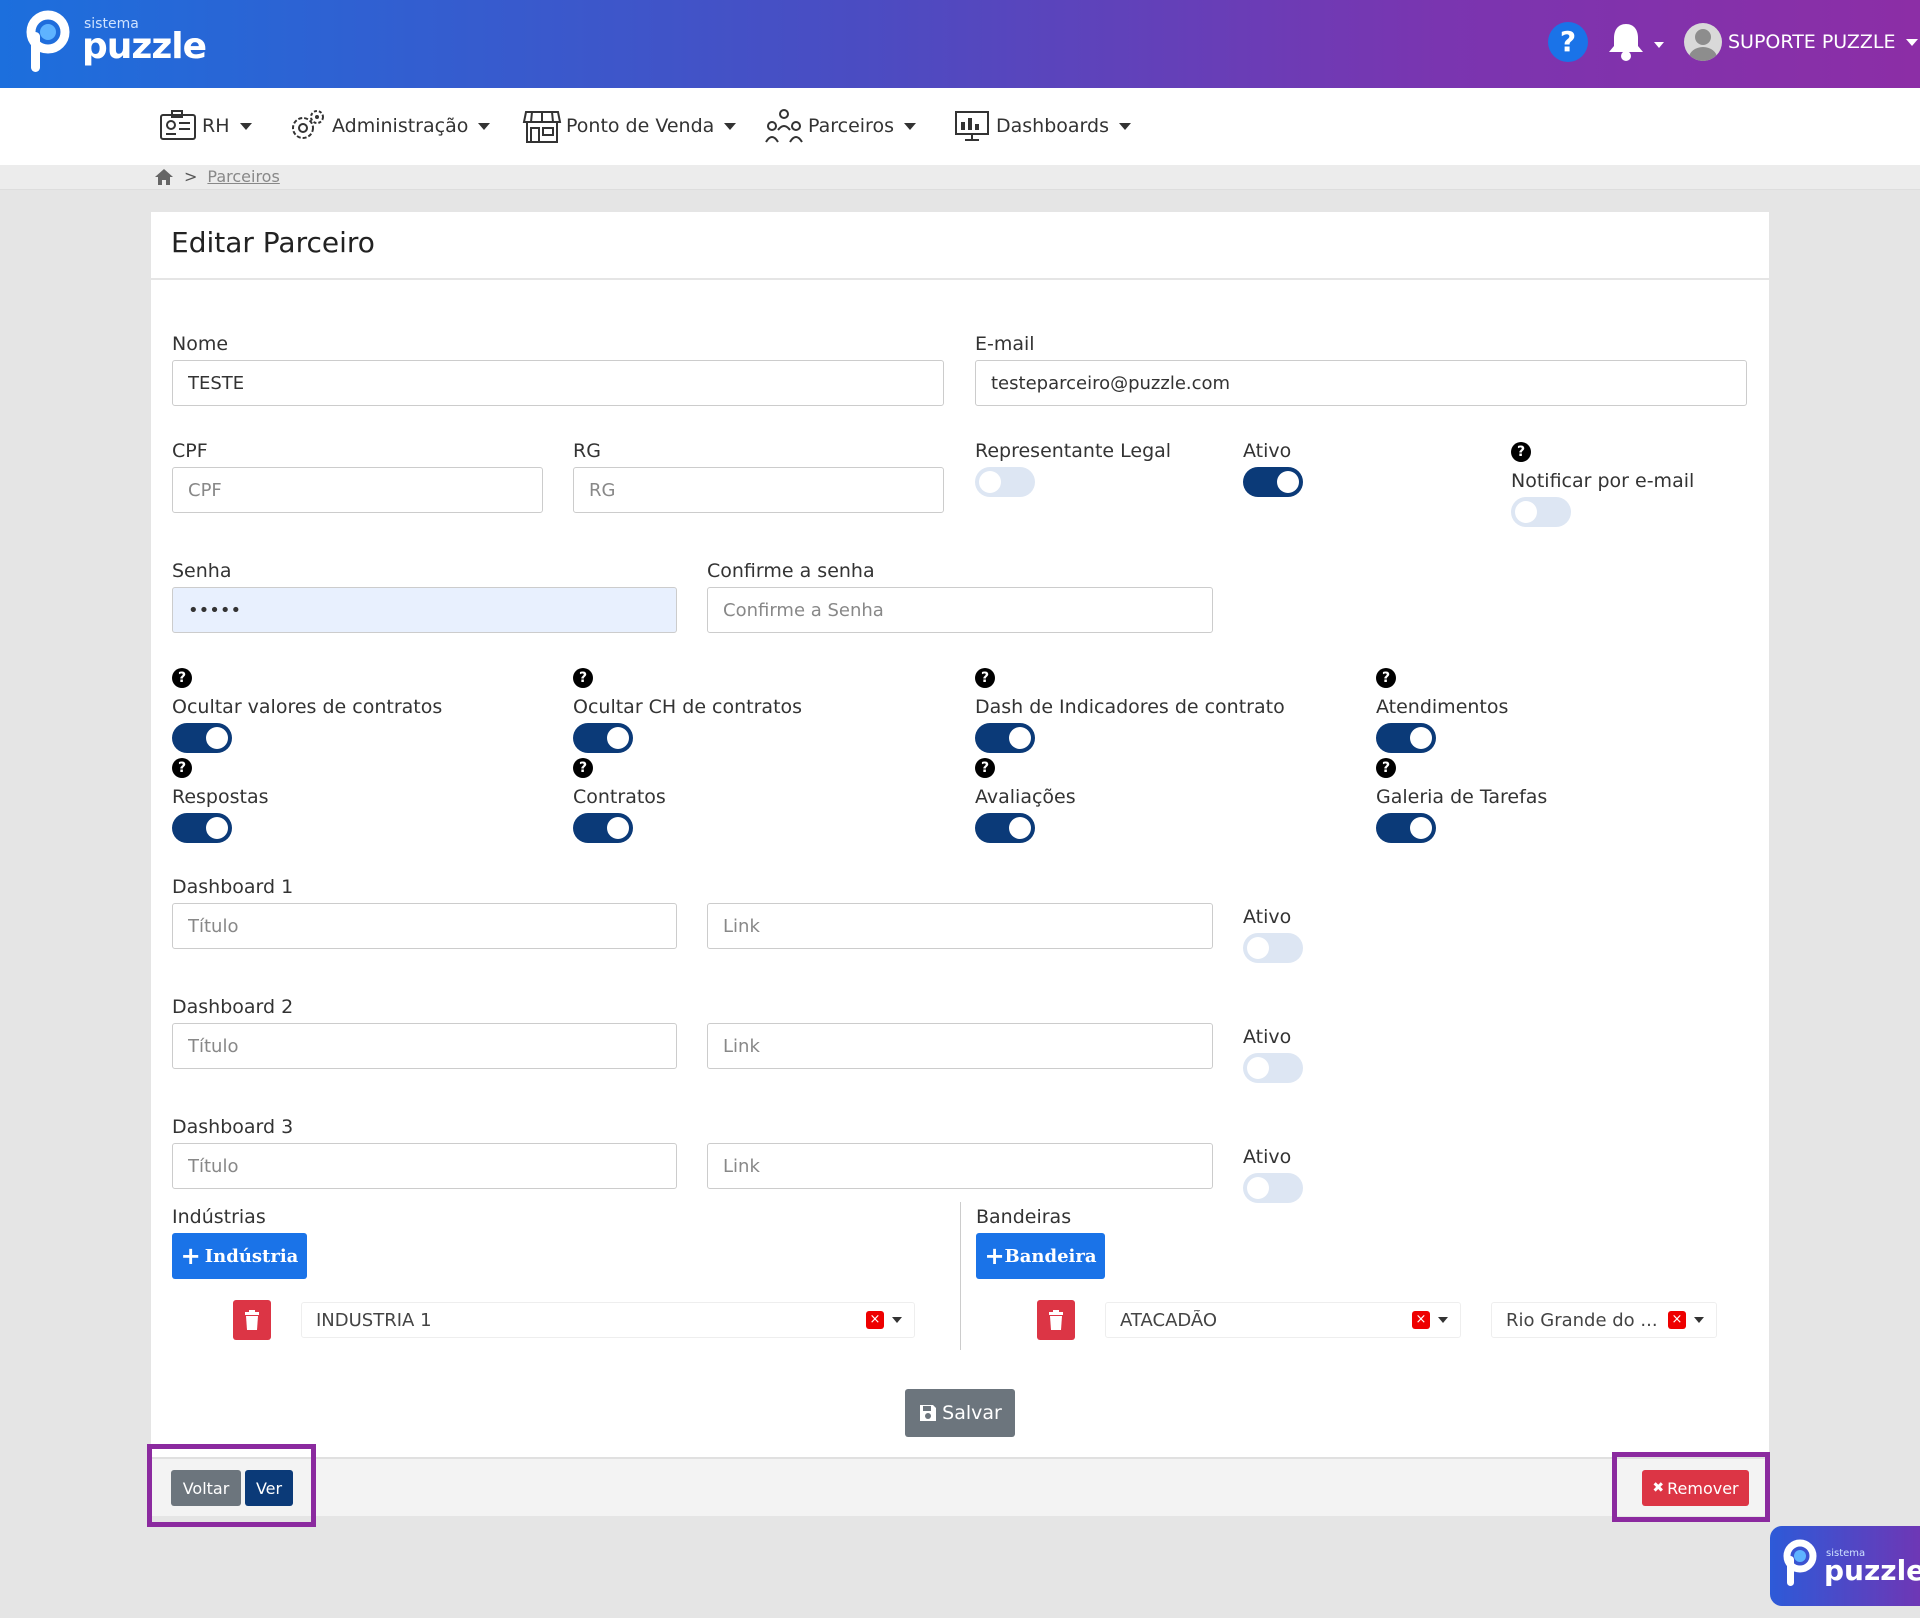 This screenshot has width=1920, height=1618. Describe the element at coordinates (1541, 512) in the screenshot. I see `notificar-toggle` at that location.